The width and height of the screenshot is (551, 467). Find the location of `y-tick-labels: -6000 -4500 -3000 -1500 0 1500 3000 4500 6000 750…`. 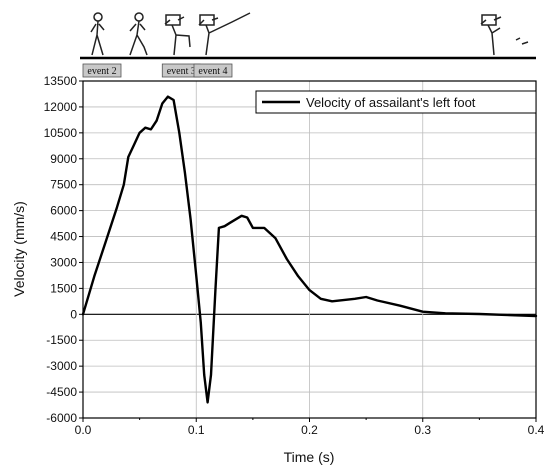

y-tick-labels: -6000 -4500 -3000 -1500 0 1500 3000 4500 6000 750… is located at coordinates (61, 249).